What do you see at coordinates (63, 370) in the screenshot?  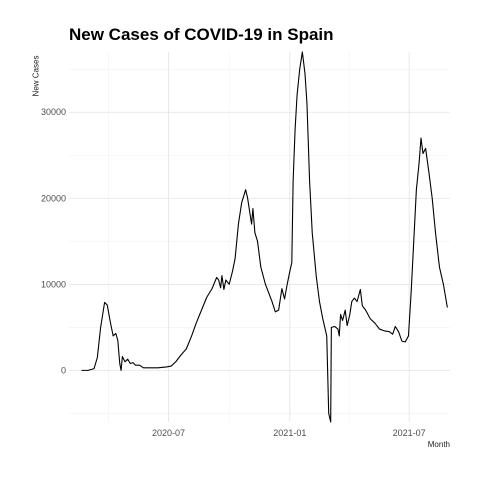 I see `y-tick-label: 0` at bounding box center [63, 370].